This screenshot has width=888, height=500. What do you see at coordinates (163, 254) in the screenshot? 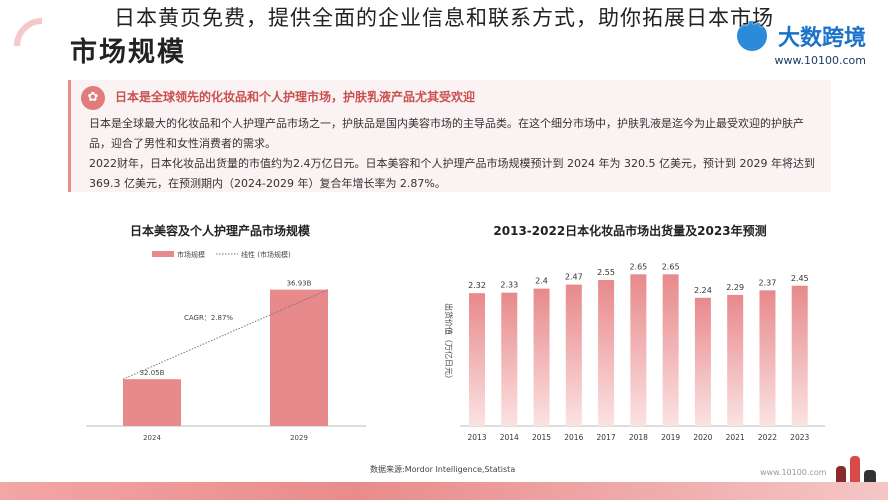
I see `legend-swatch` at bounding box center [163, 254].